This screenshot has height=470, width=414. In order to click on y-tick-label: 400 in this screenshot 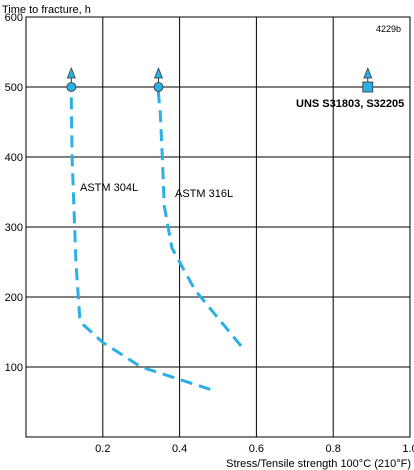, I will do `click(14, 158)`.